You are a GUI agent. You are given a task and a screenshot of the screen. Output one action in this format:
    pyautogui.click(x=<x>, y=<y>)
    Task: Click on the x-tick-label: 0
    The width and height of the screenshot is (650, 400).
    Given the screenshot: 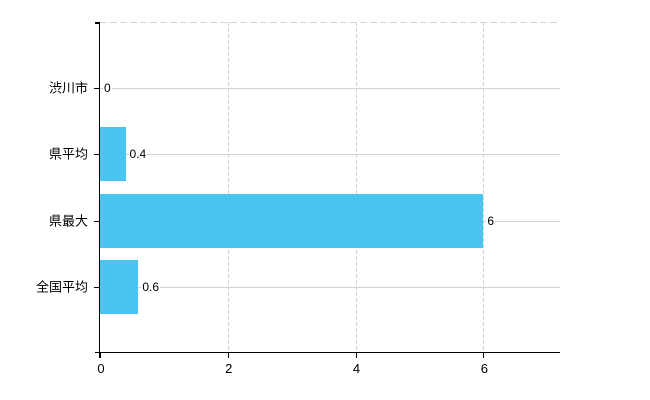 What is the action you would take?
    pyautogui.click(x=101, y=368)
    